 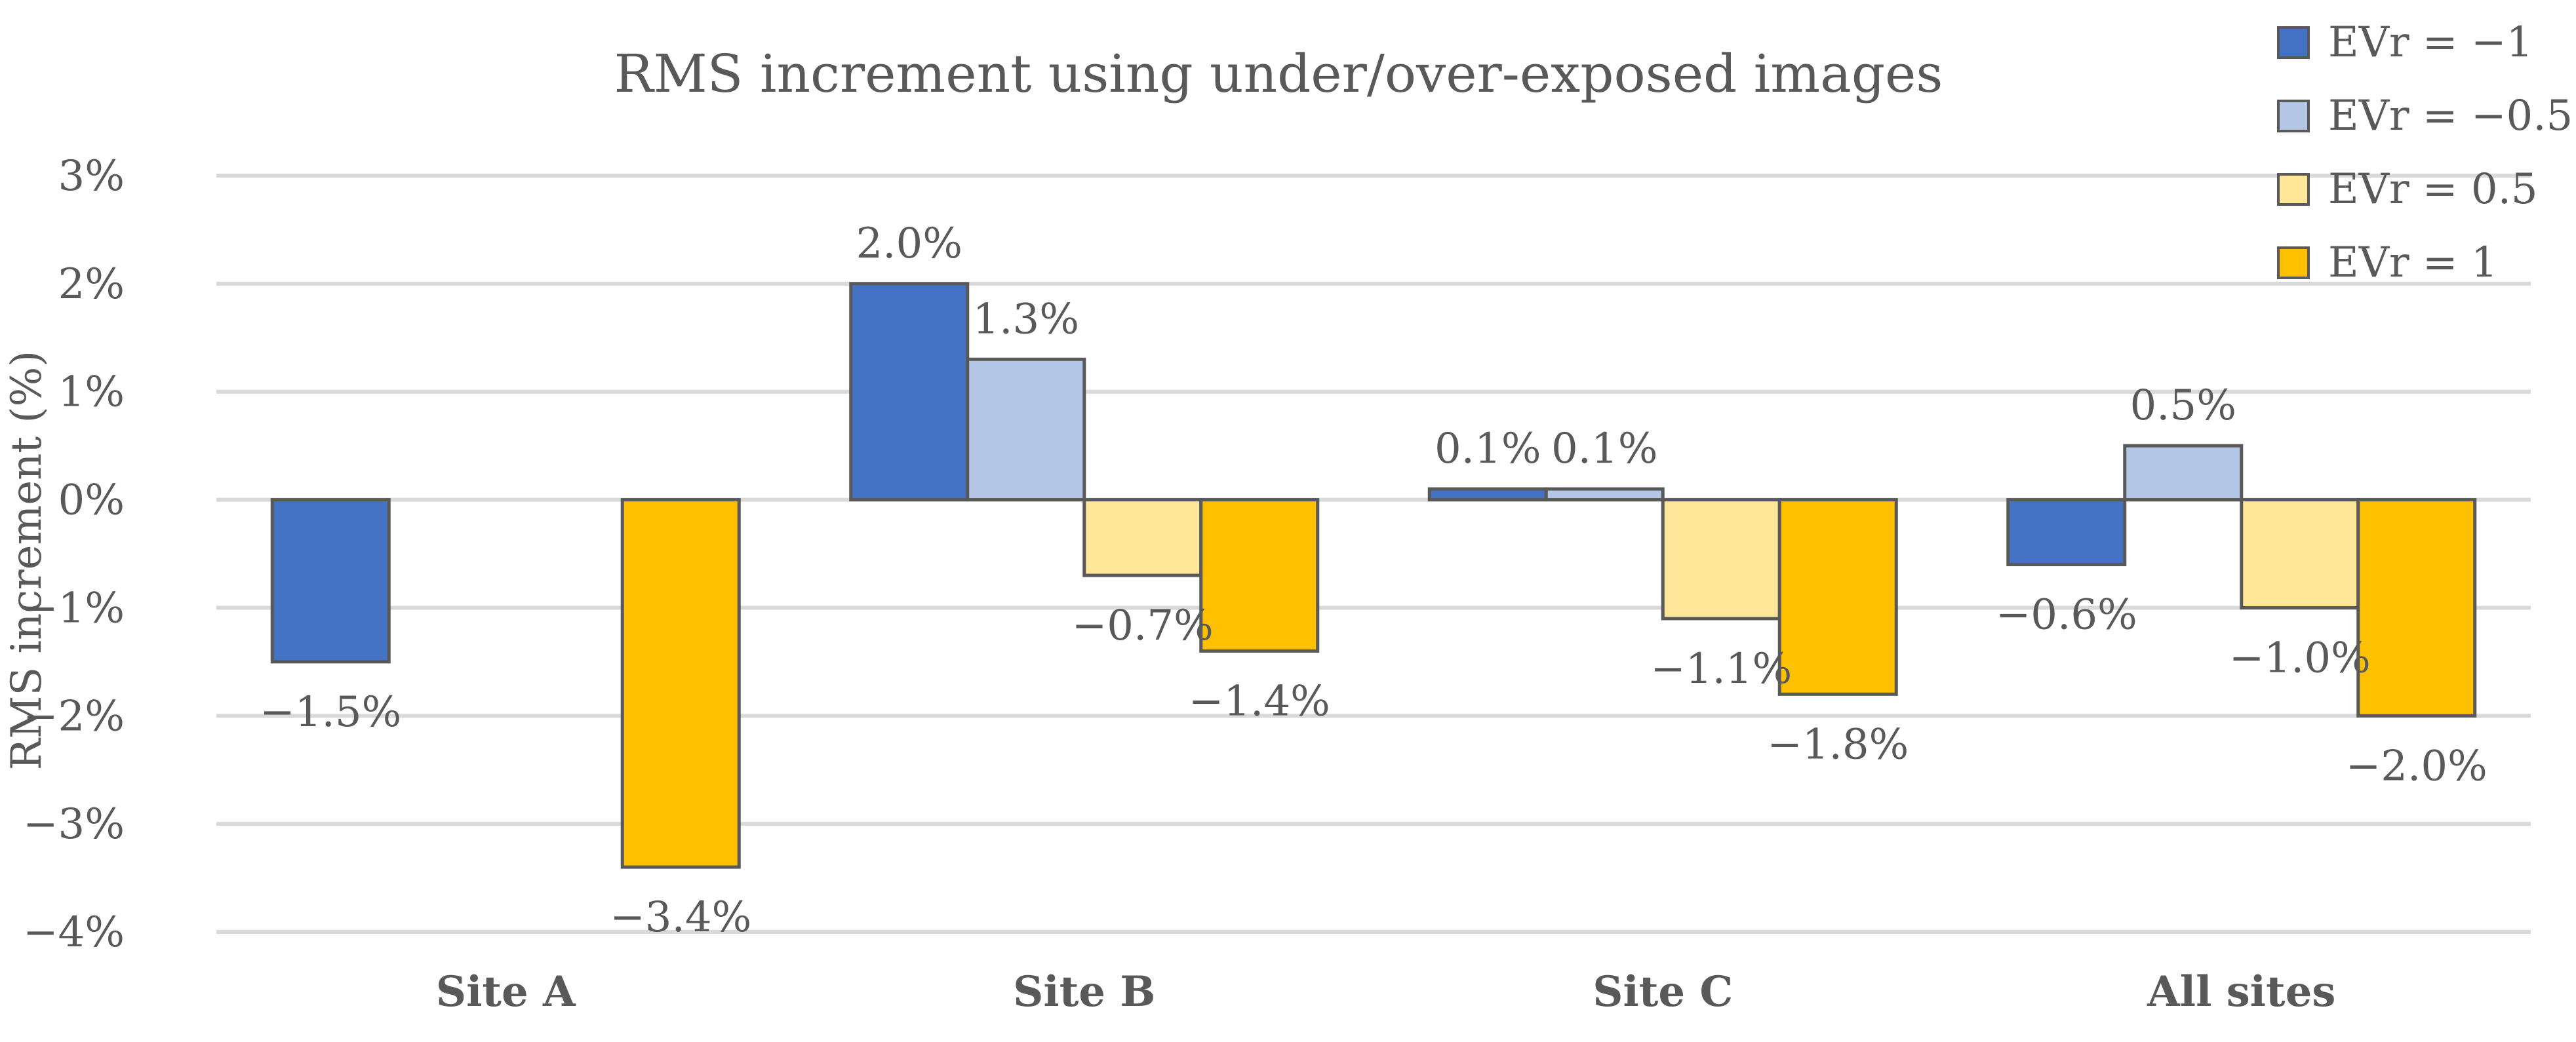 What do you see at coordinates (680, 917) in the screenshot?
I see `data-label: −3.4%` at bounding box center [680, 917].